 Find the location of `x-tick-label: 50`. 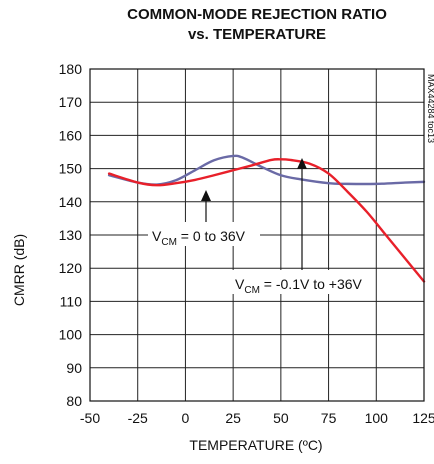

x-tick-label: 50 is located at coordinates (281, 418).